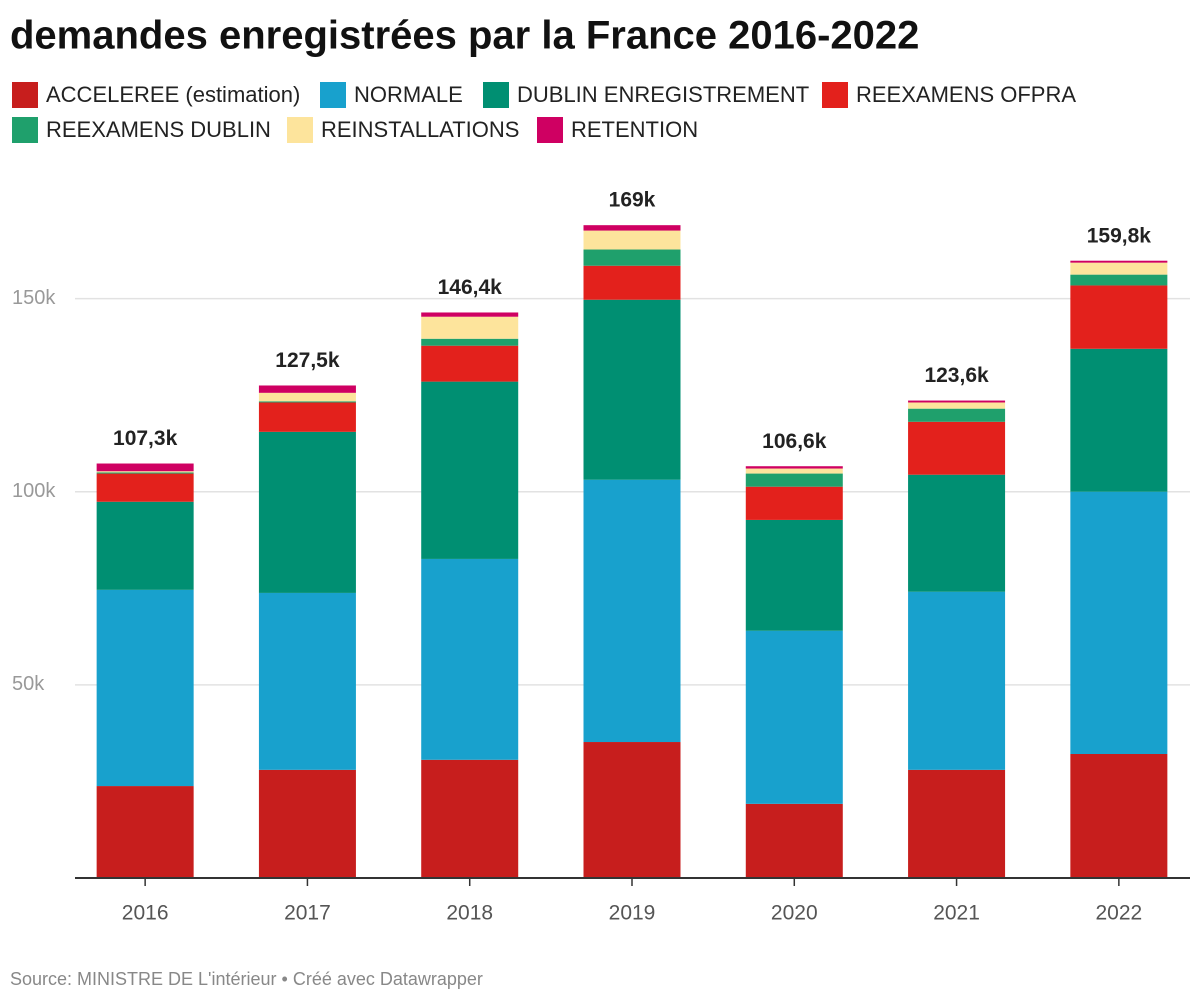 The width and height of the screenshot is (1200, 1003). I want to click on y-tick-label: 50k, so click(28, 684).